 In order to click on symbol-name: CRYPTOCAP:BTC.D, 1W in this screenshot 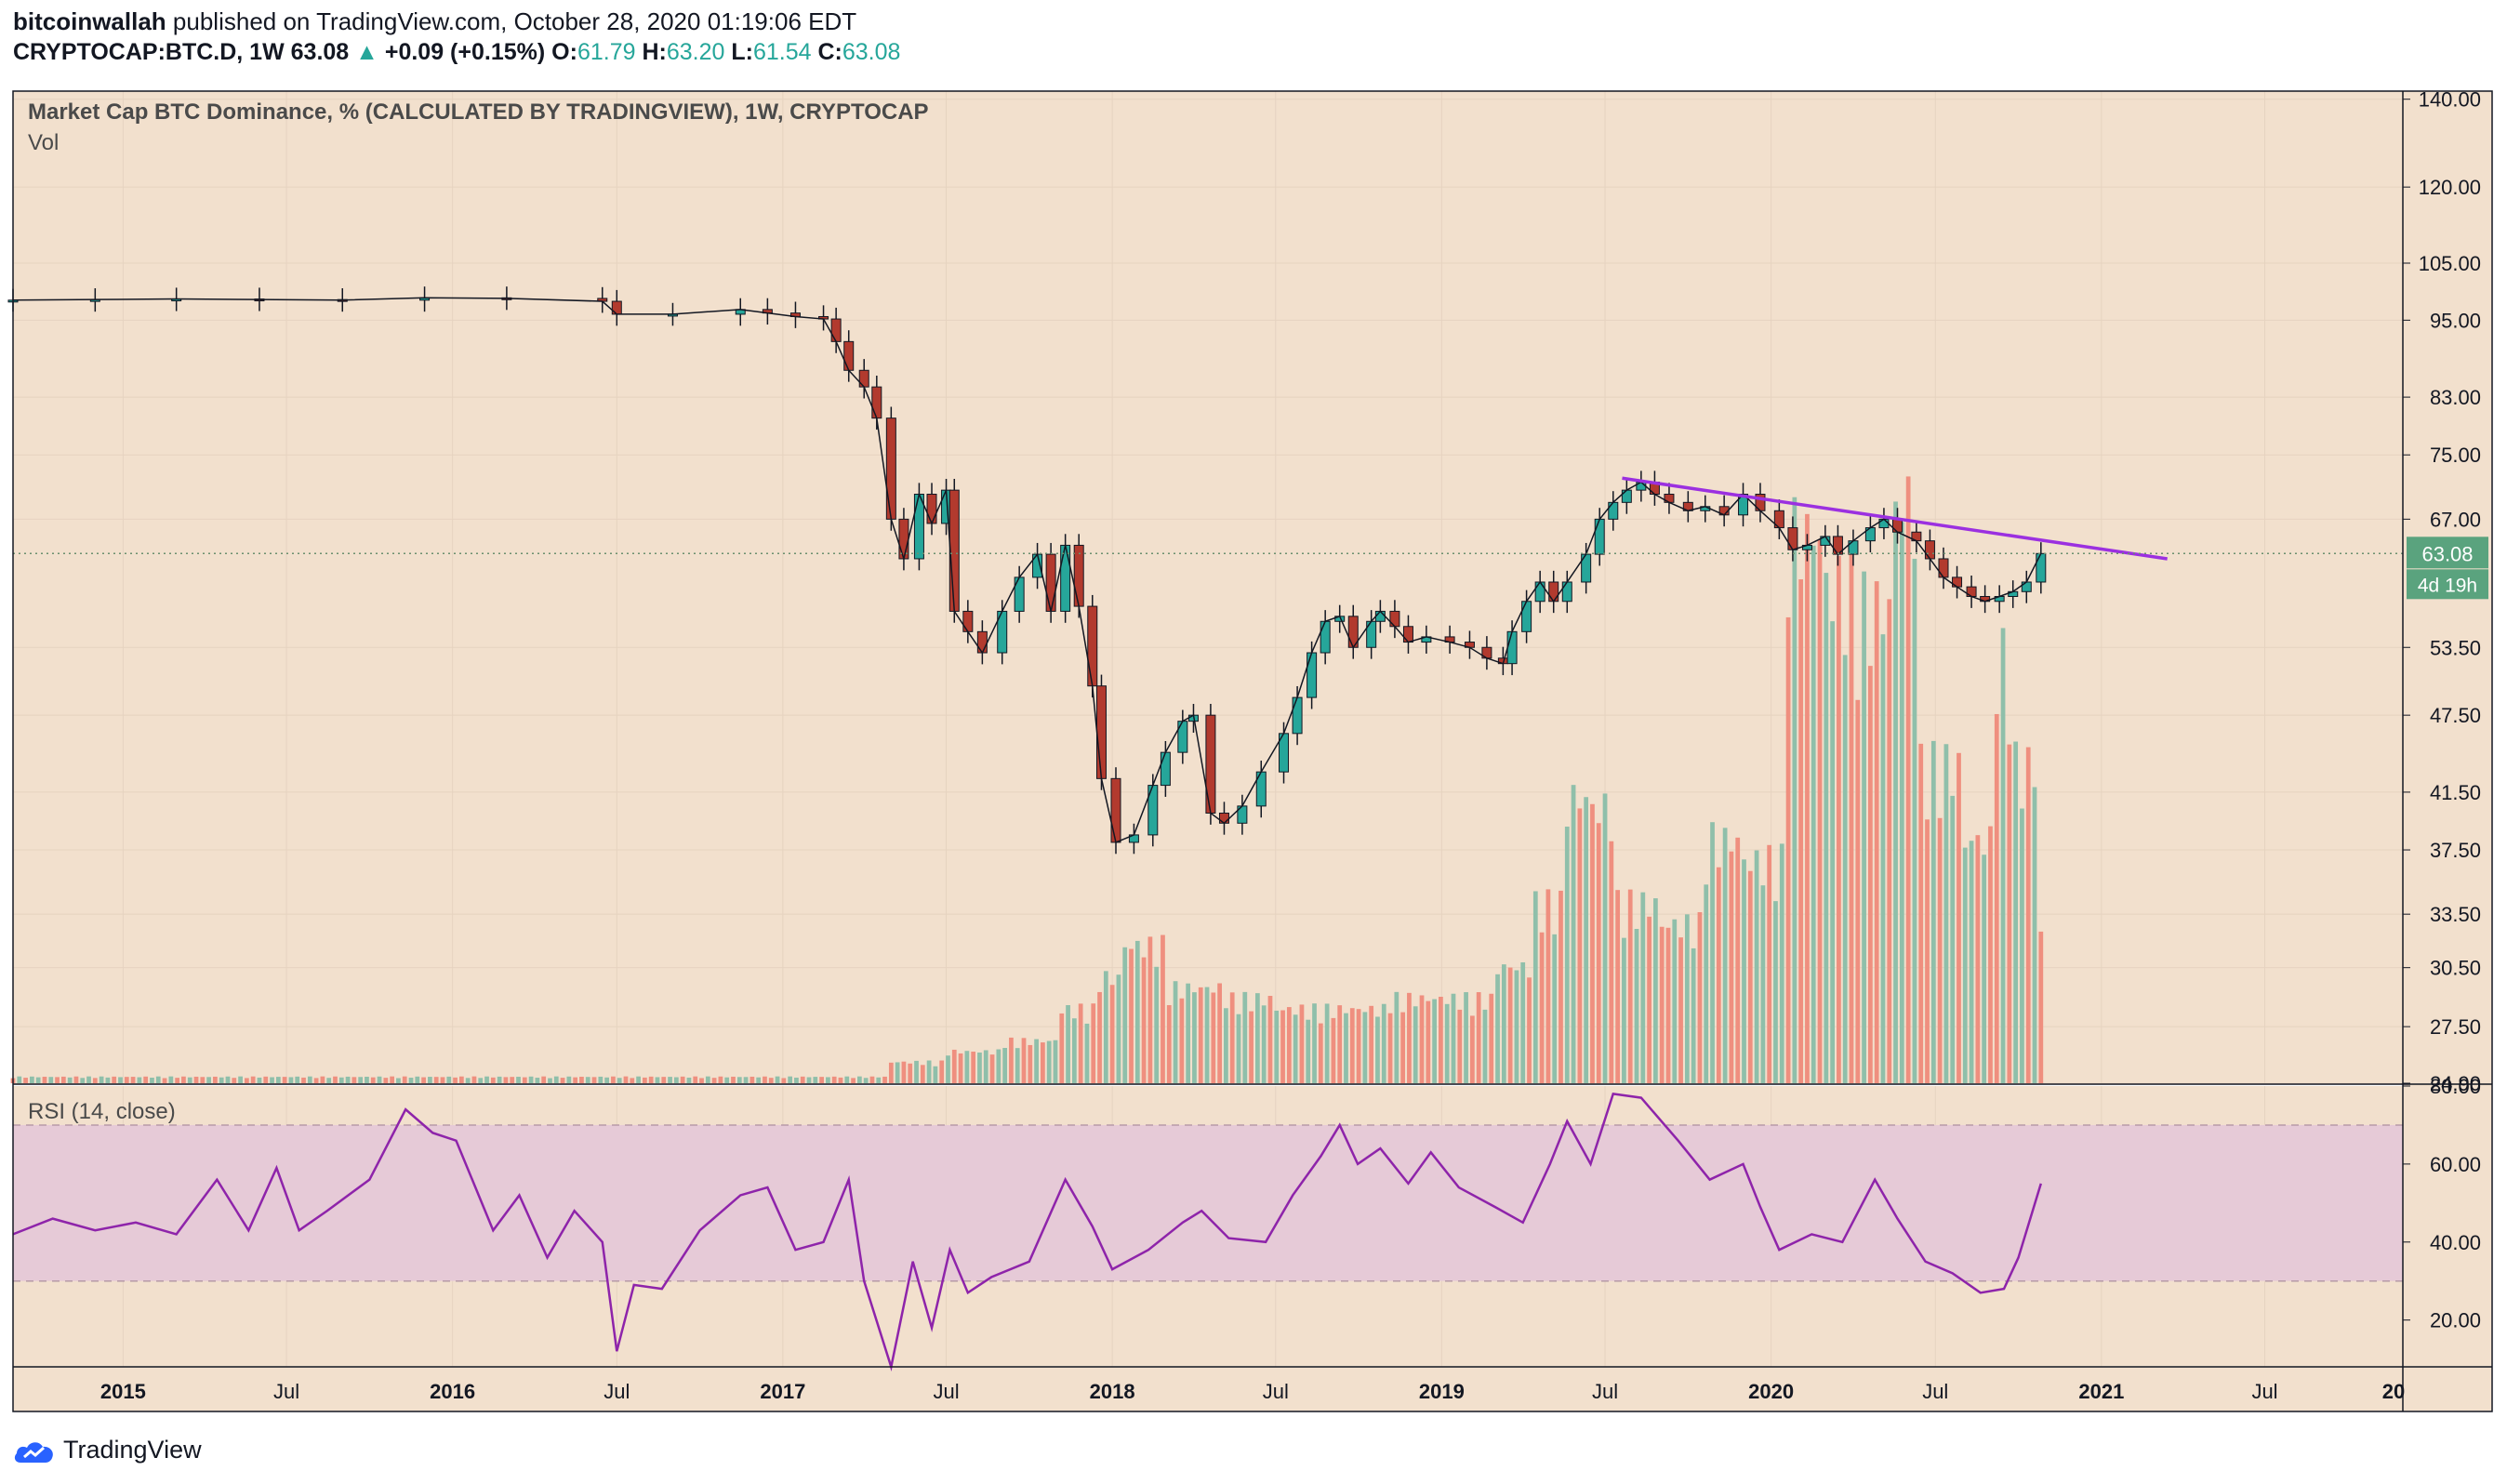, I will do `click(149, 52)`.